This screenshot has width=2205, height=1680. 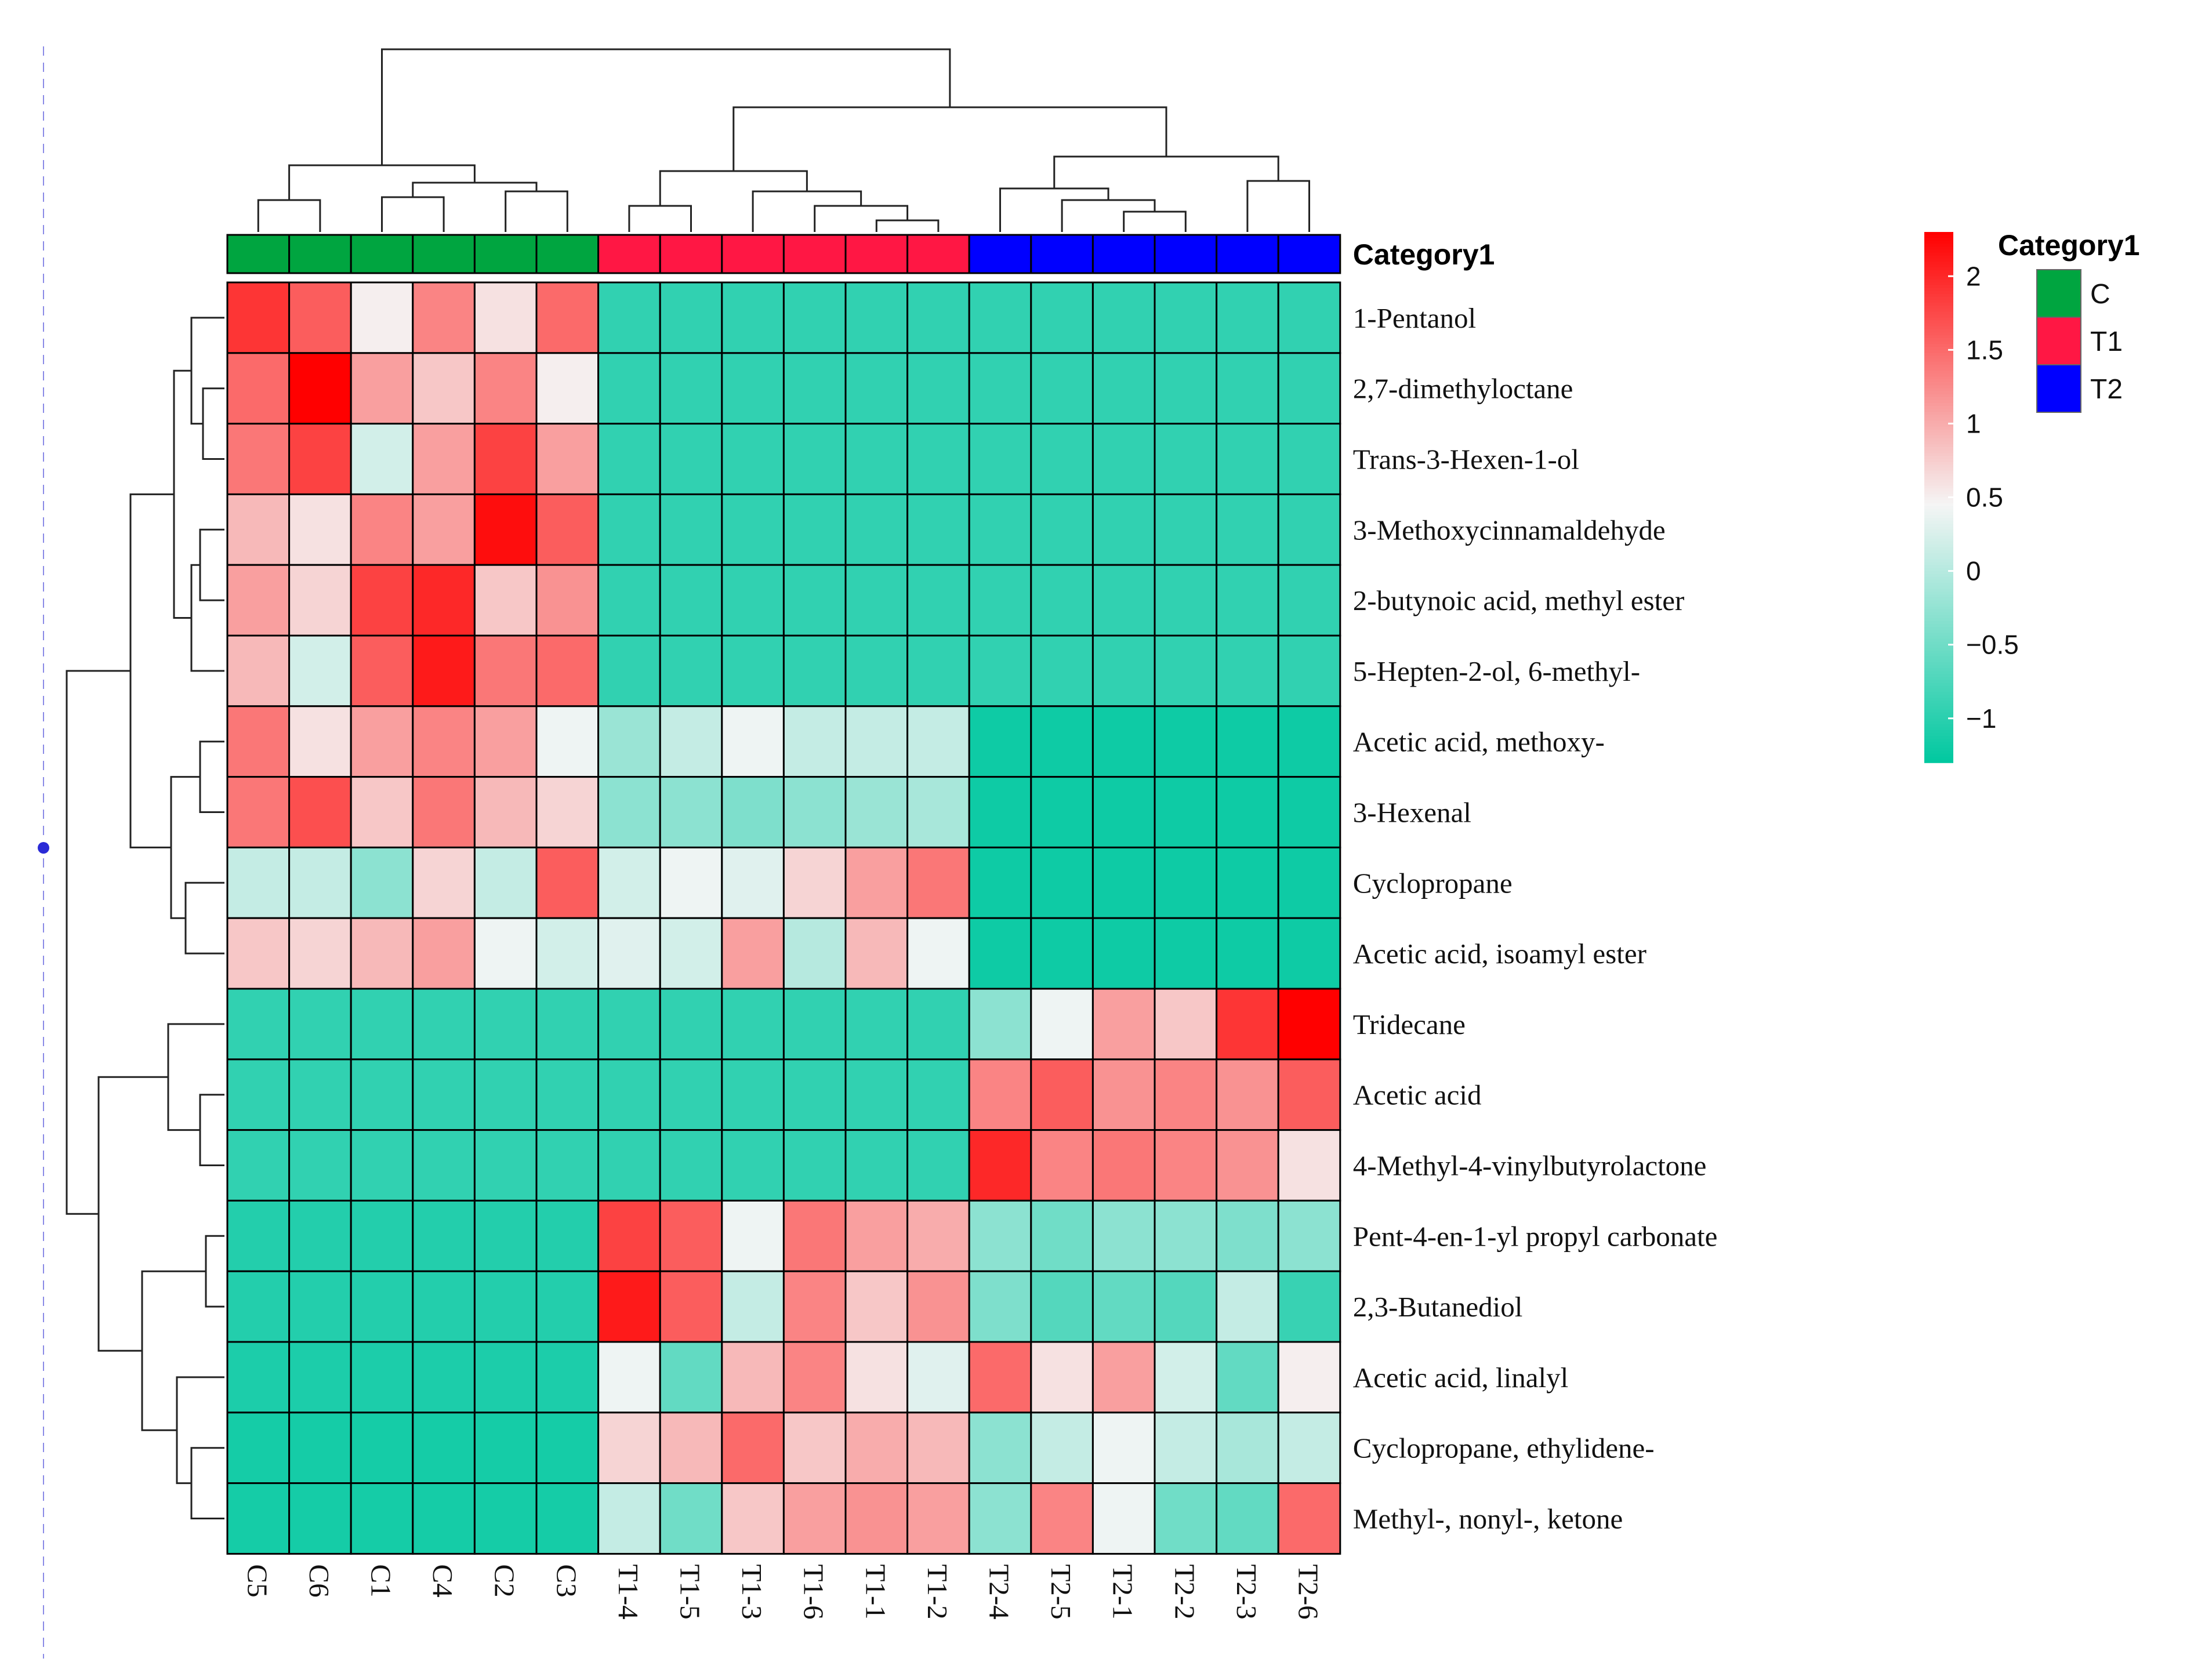 I want to click on column-label: C3, so click(x=566, y=1580).